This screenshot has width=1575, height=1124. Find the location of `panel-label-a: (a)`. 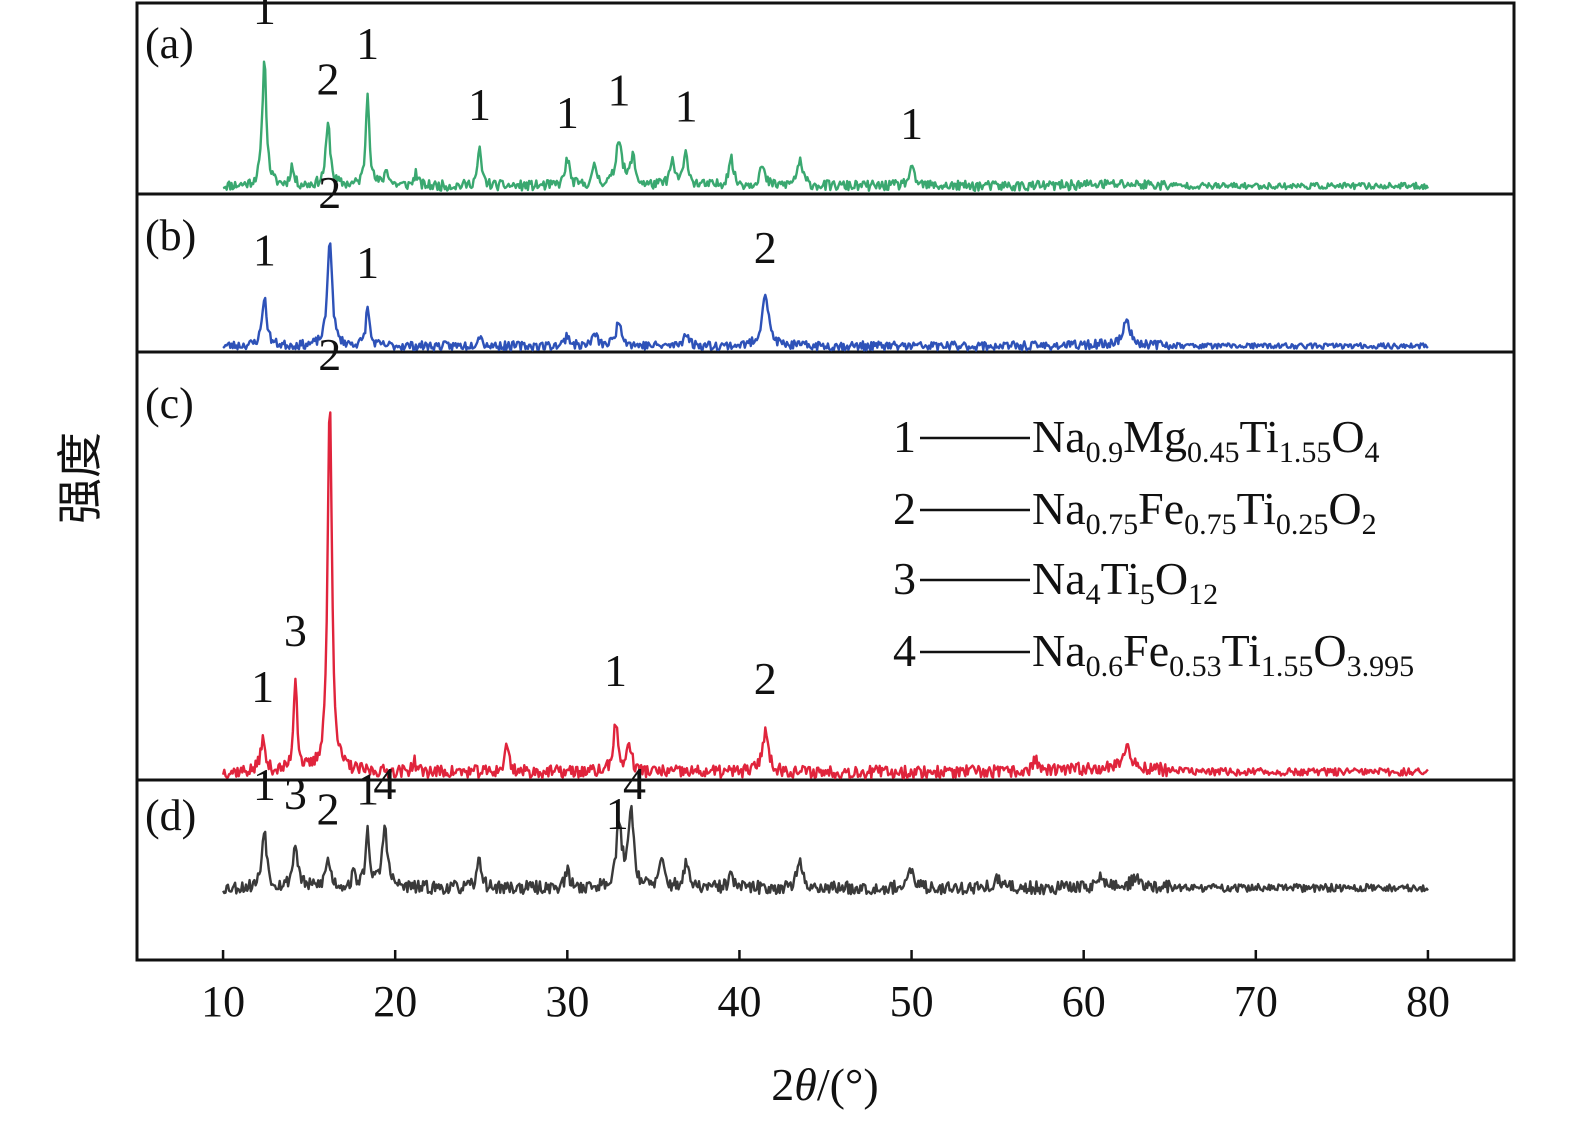

panel-label-a: (a) is located at coordinates (169, 43).